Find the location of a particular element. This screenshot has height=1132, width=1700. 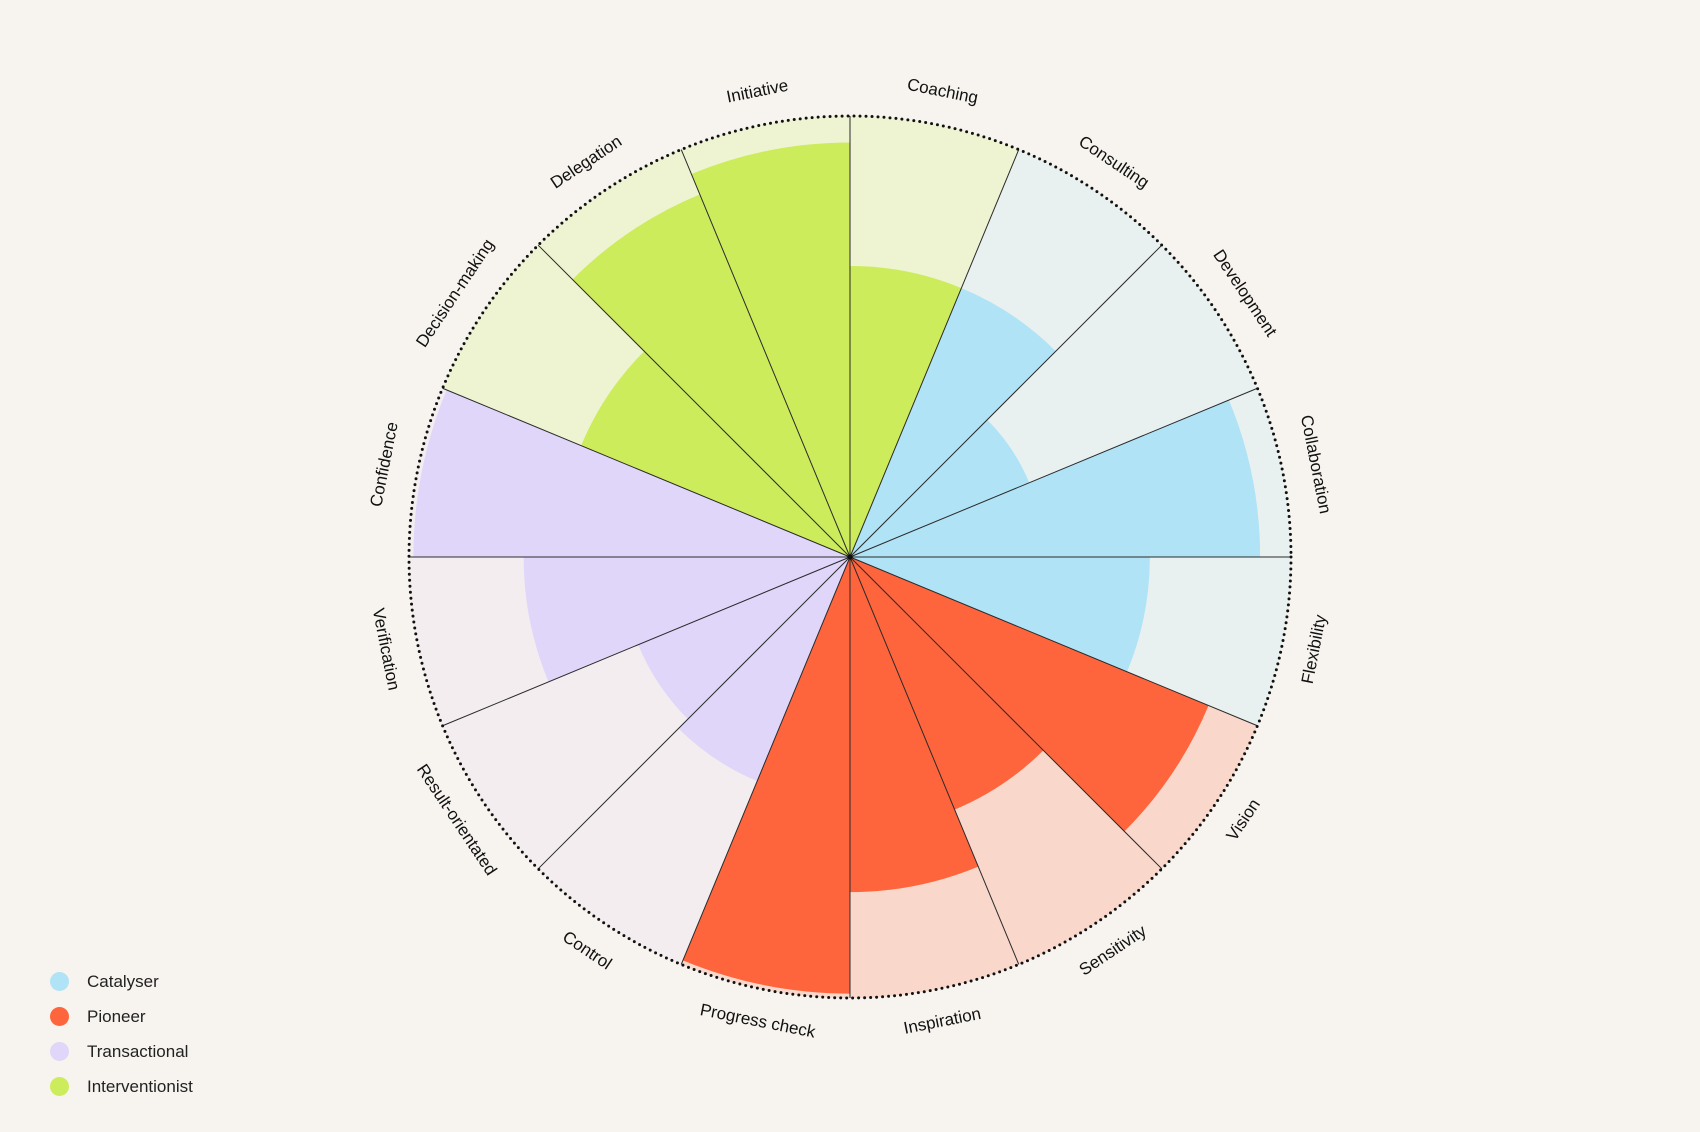

segment-verification is located at coordinates (686, 619).